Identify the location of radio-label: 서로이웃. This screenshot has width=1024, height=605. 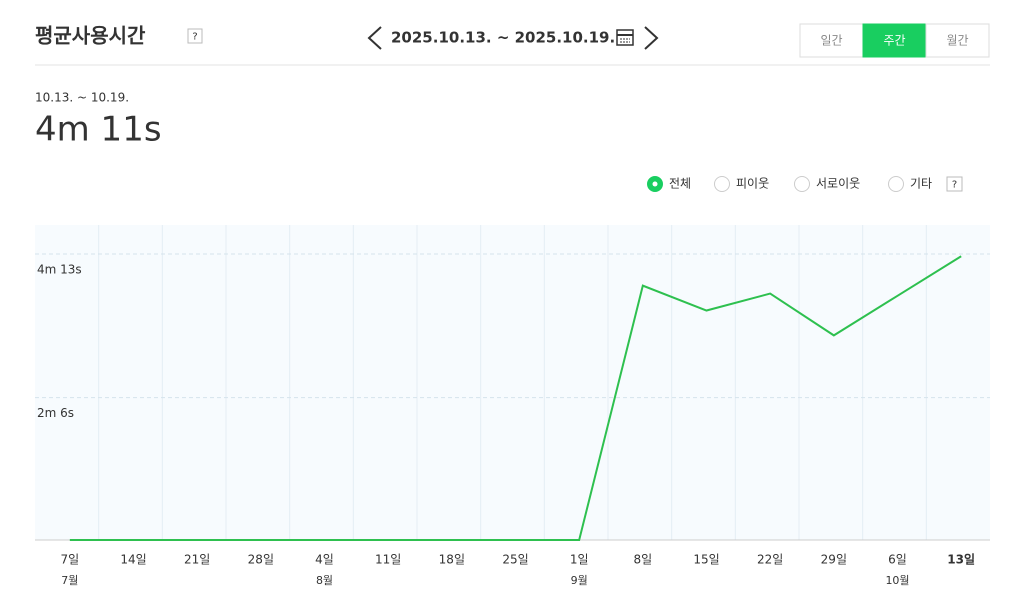
(838, 184).